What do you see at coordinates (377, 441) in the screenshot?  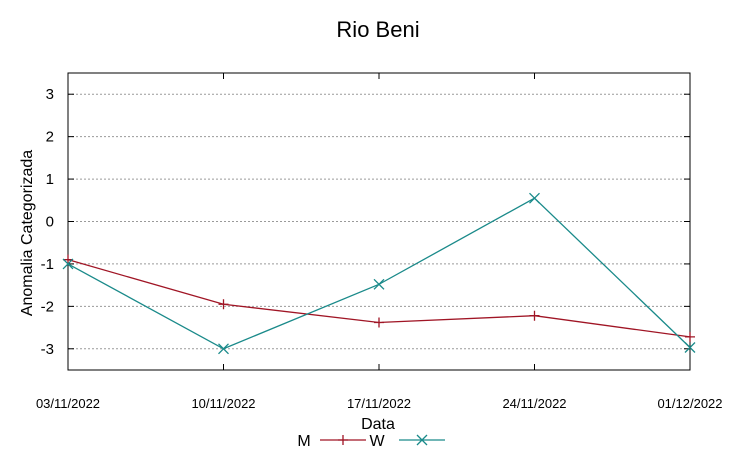 I see `legend-label-w: W` at bounding box center [377, 441].